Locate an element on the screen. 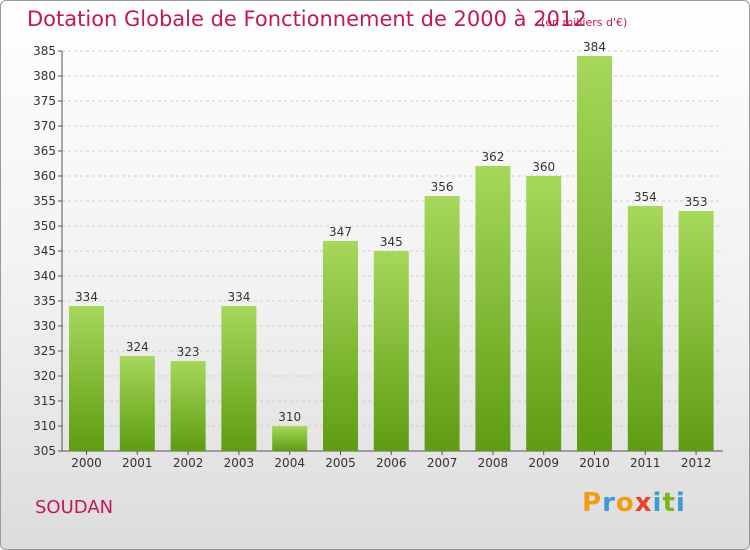 This screenshot has width=750, height=550. logo-letter: o is located at coordinates (625, 503).